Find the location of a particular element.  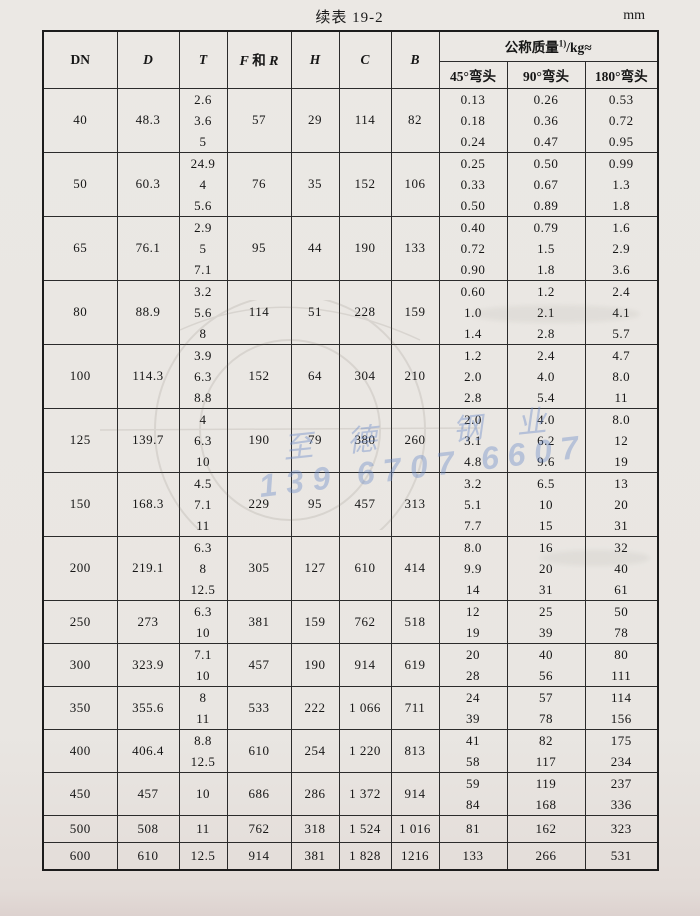

cell-mass-45-value: 3.2 is located at coordinates (473, 483).